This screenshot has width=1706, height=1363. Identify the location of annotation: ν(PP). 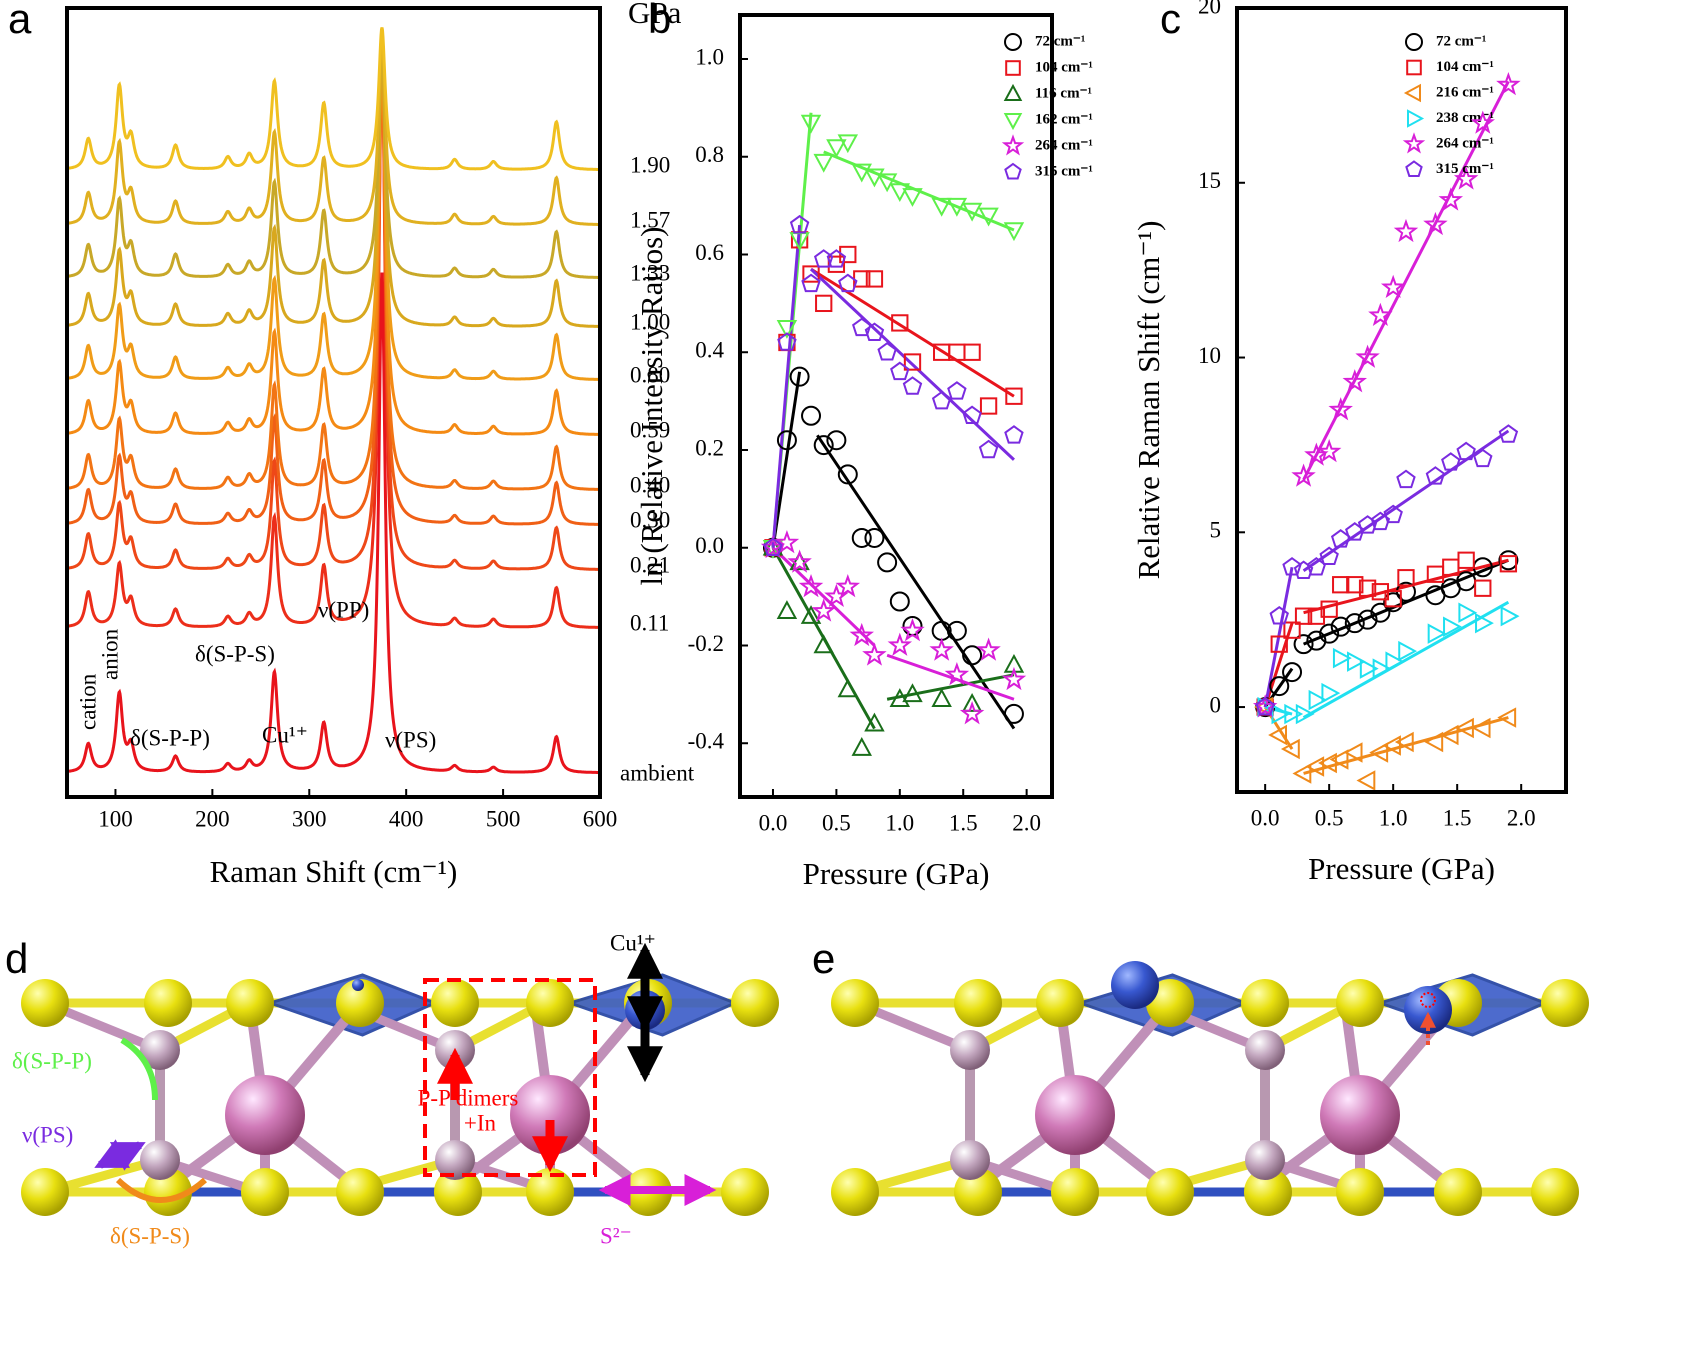
(343, 609).